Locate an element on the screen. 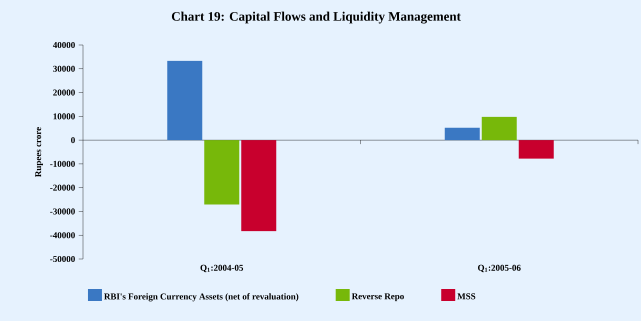 The height and width of the screenshot is (321, 641). y-tick-label: 0 is located at coordinates (73, 140).